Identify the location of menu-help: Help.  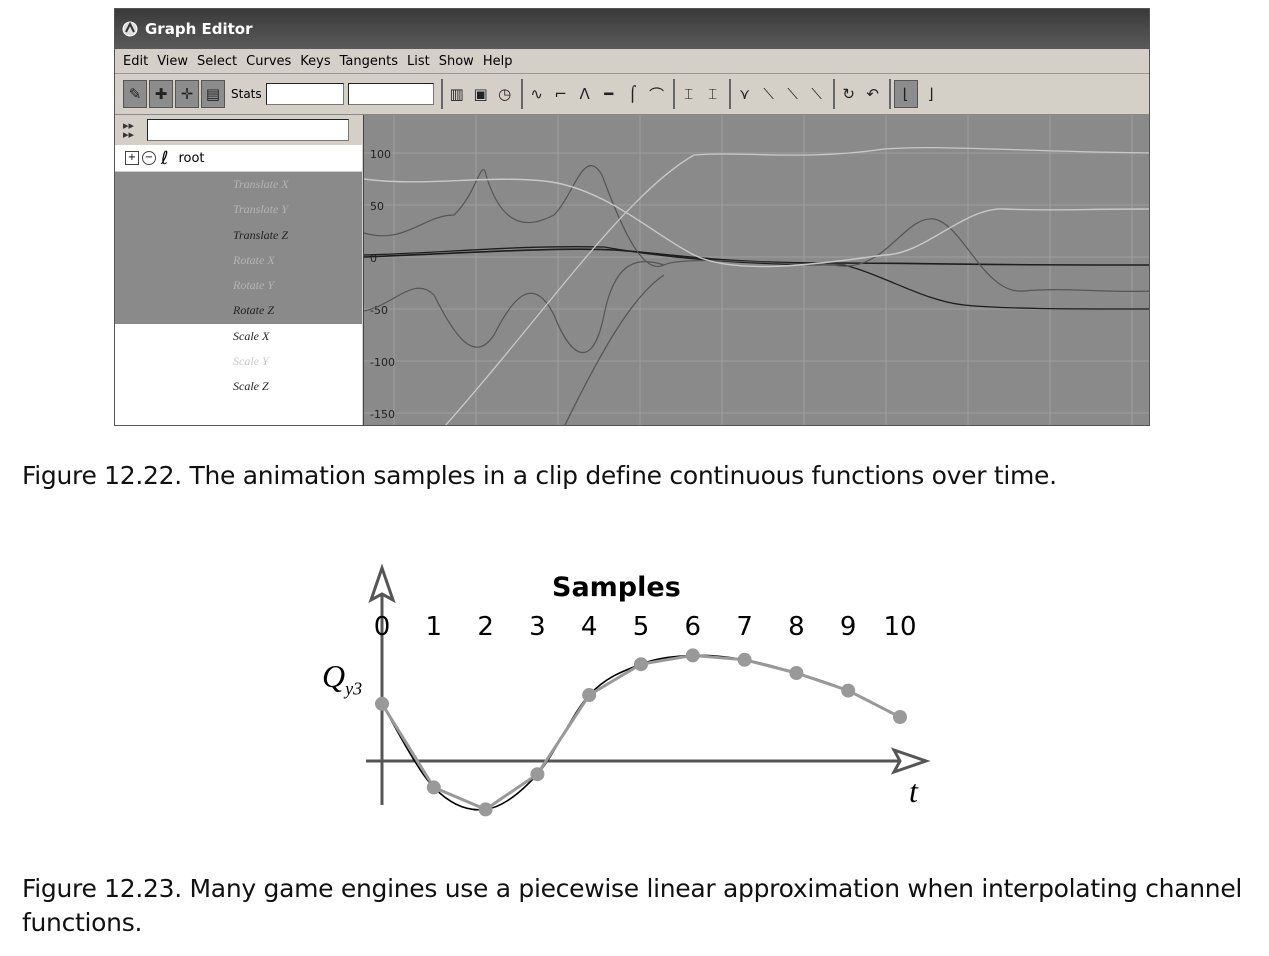
(497, 61).